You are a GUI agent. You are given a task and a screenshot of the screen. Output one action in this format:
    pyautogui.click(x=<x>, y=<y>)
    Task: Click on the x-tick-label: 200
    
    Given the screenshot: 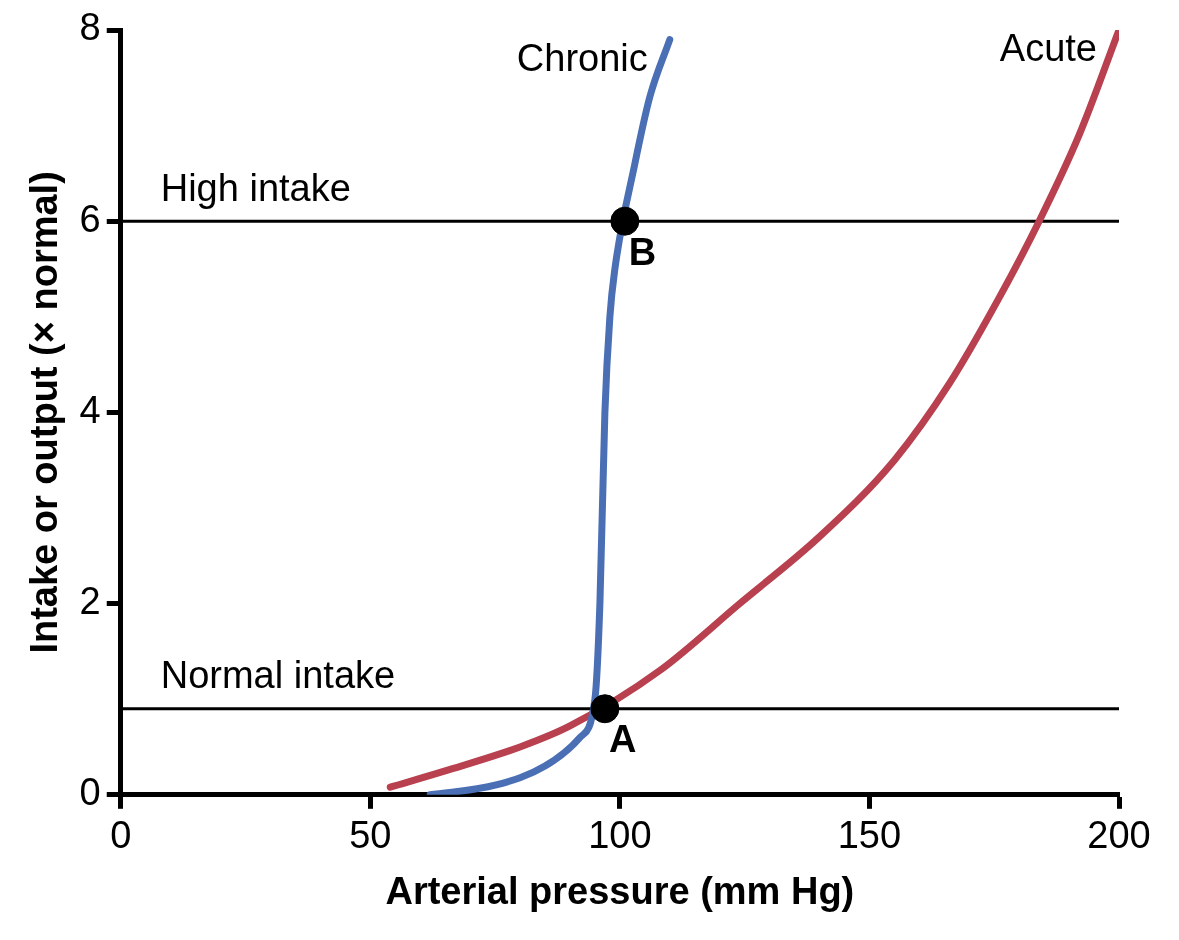 What is the action you would take?
    pyautogui.click(x=1119, y=835)
    